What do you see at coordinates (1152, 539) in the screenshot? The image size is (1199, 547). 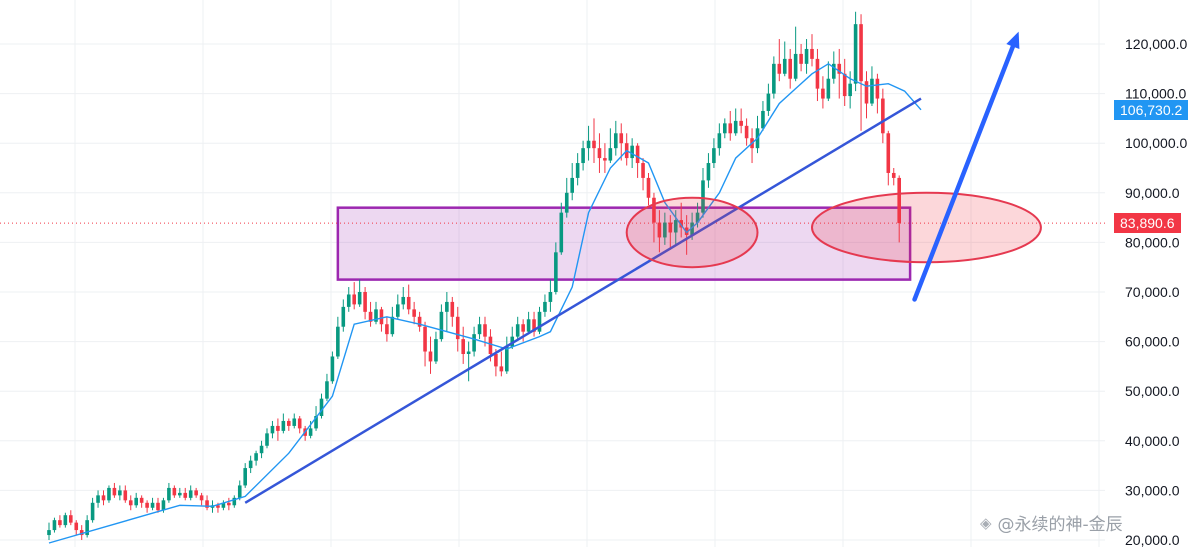 I see `y-tick-label: 20,000.0` at bounding box center [1152, 539].